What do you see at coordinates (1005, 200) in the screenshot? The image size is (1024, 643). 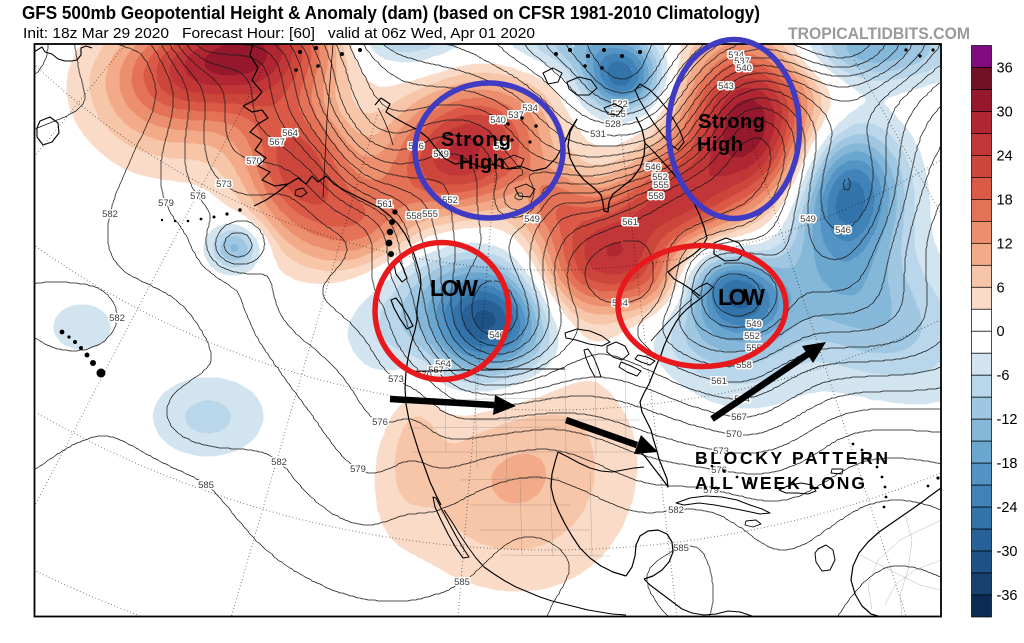 I see `svg-text: 18` at bounding box center [1005, 200].